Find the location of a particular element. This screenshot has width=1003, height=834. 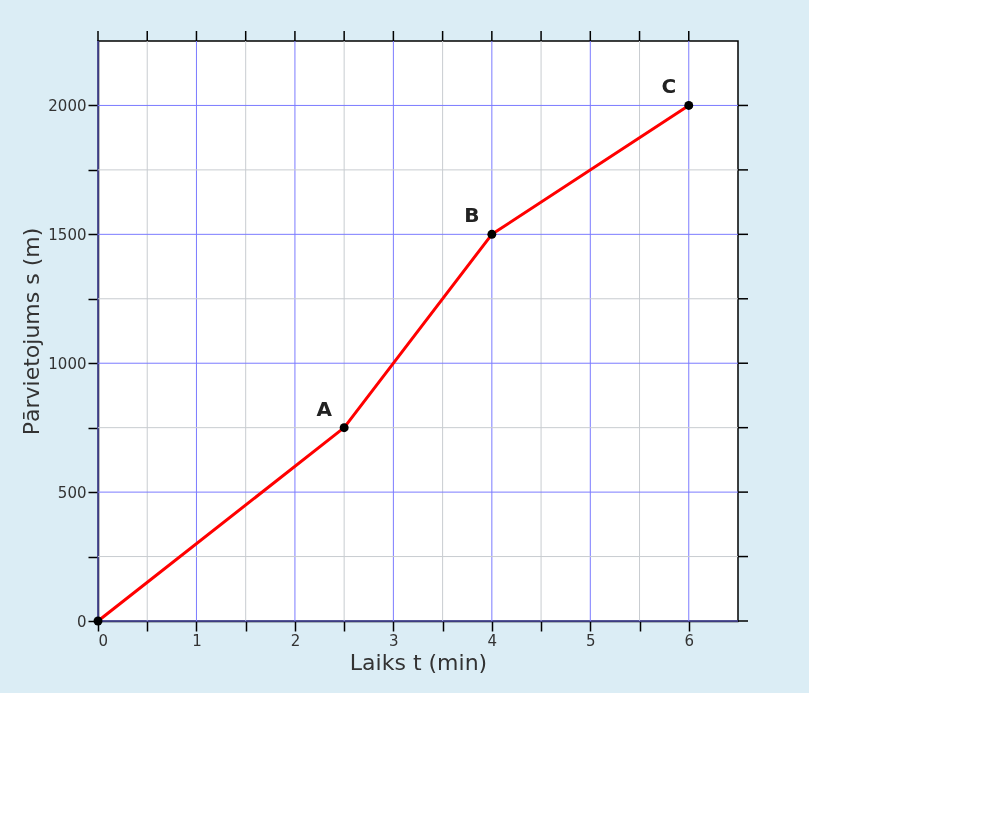

annotation: B is located at coordinates (472, 215).